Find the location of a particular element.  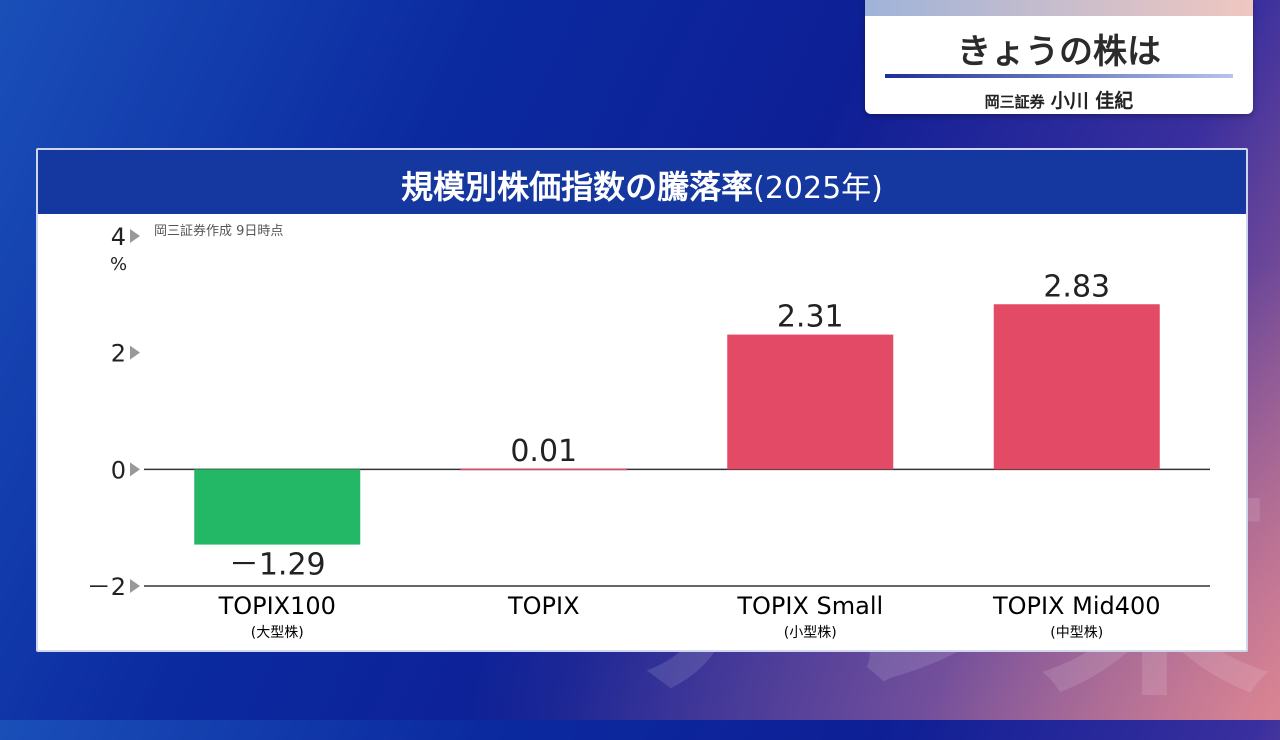

chart-title-text: 規模別株価指数の騰落率 is located at coordinates (577, 187).